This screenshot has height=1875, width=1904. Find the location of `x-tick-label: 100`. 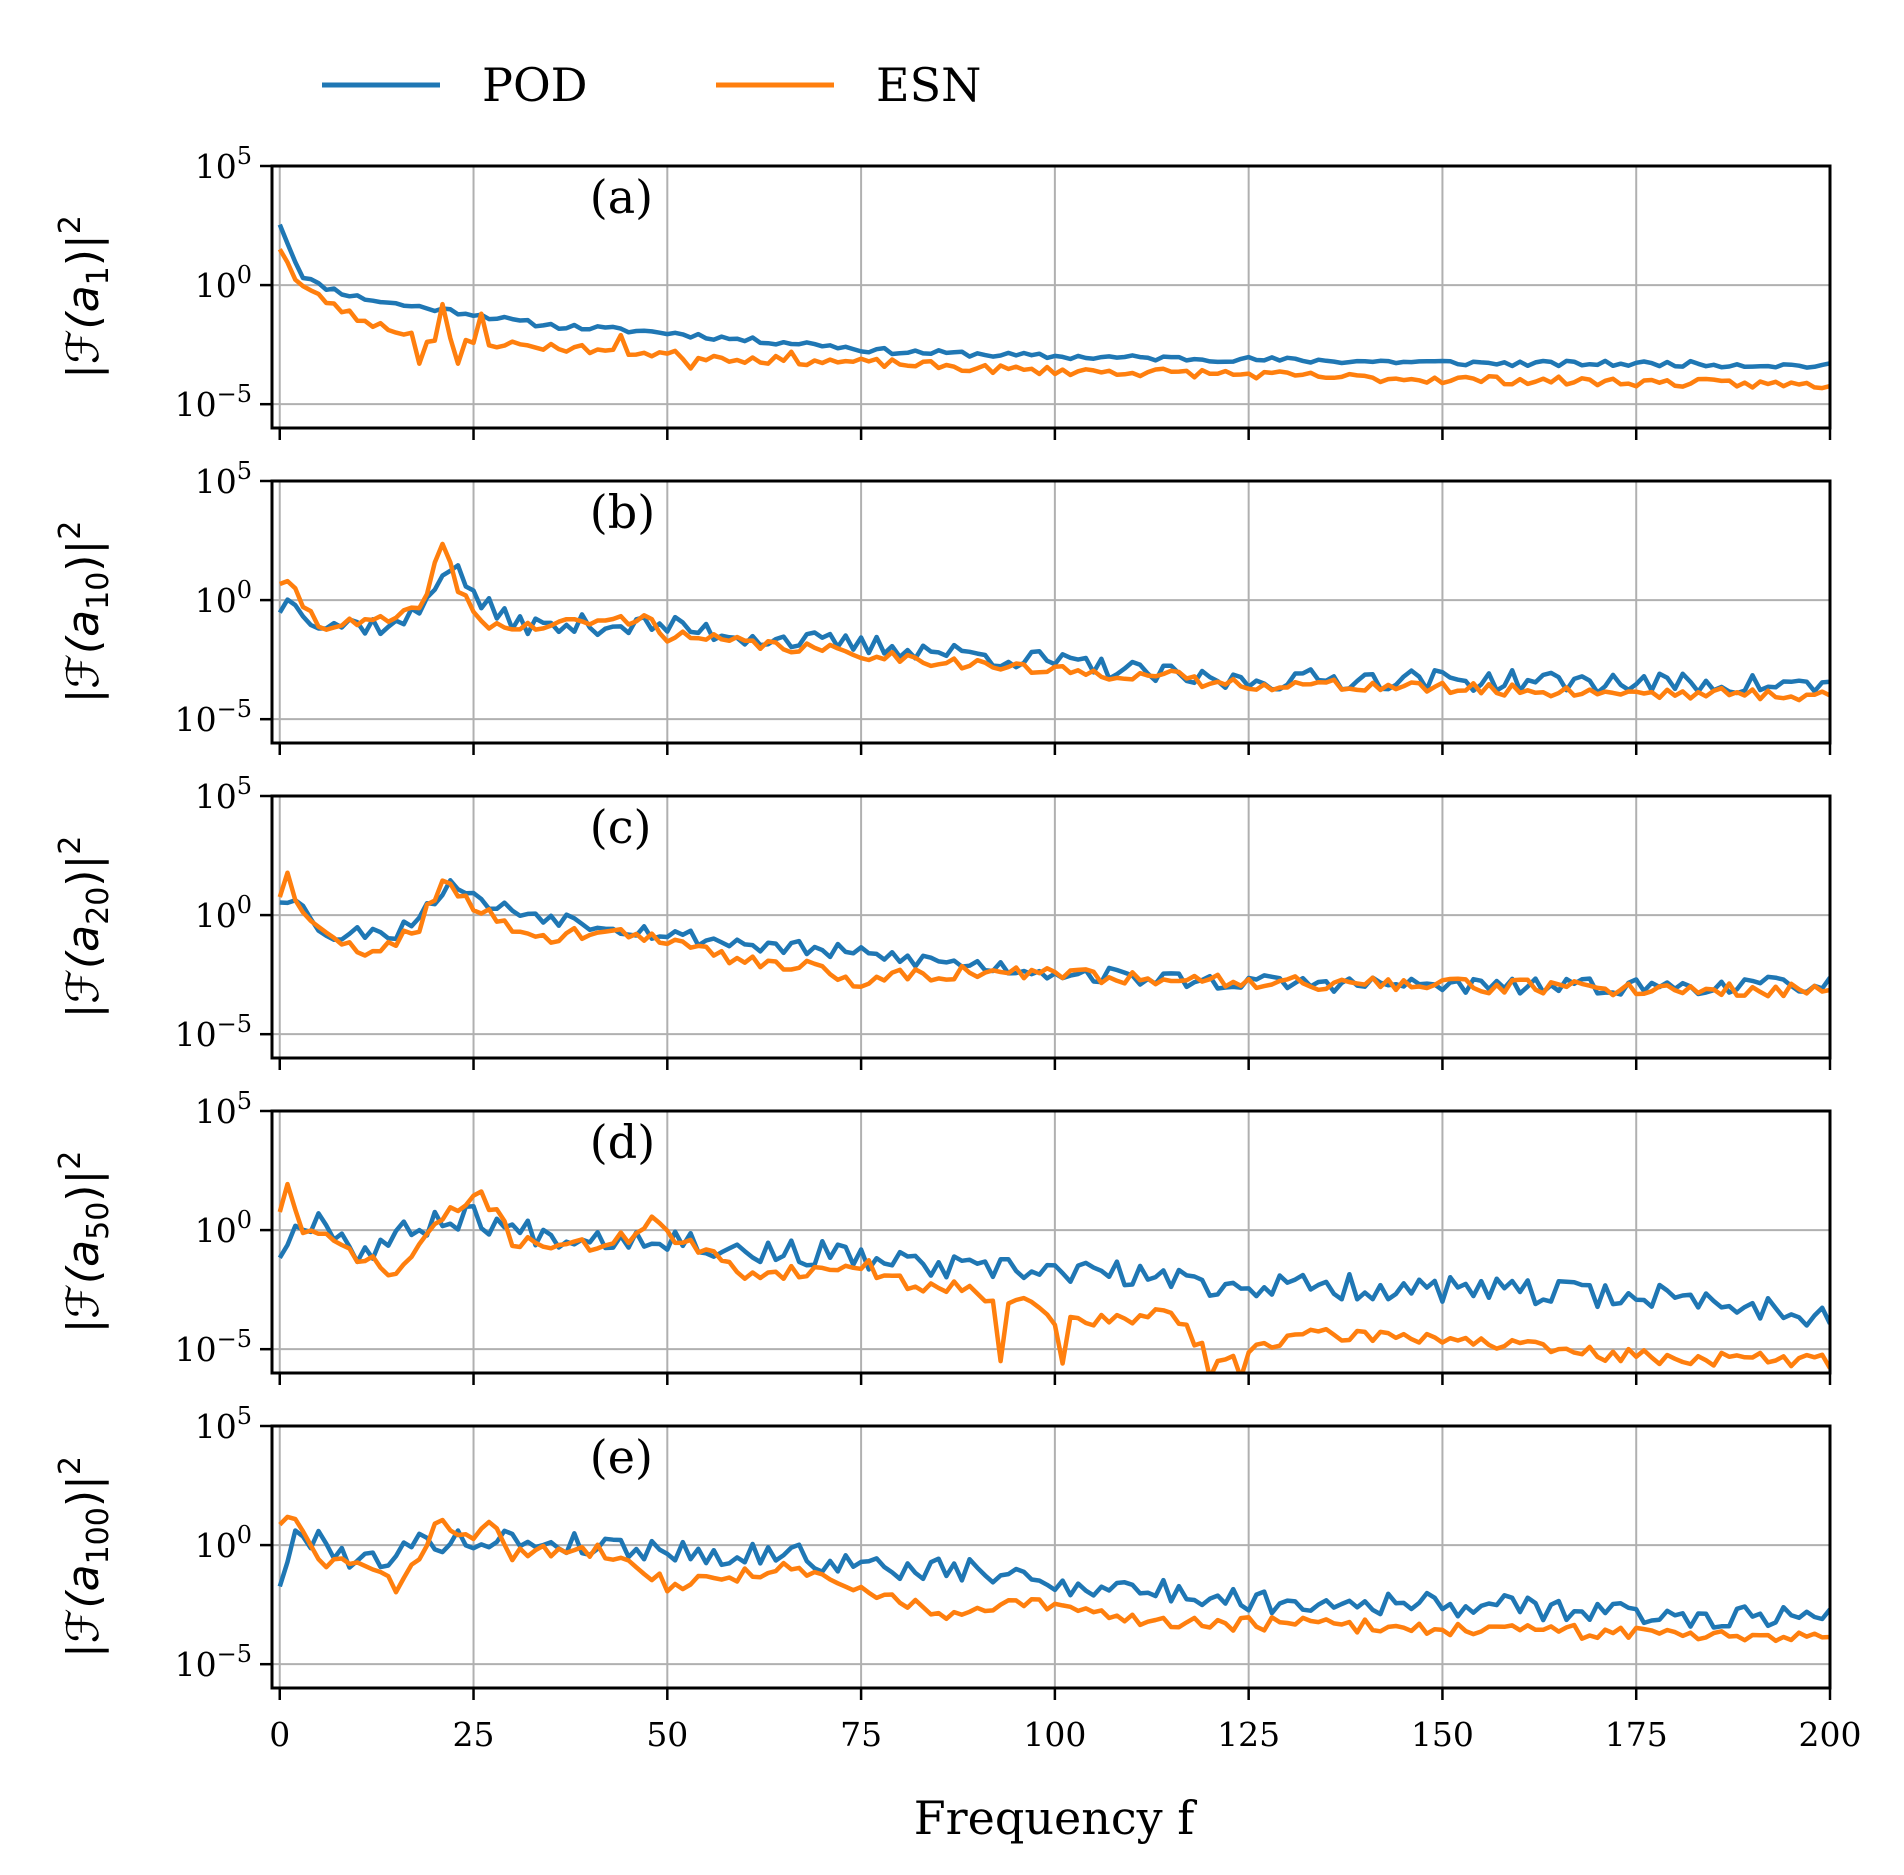

x-tick-label: 100 is located at coordinates (1054, 1734).